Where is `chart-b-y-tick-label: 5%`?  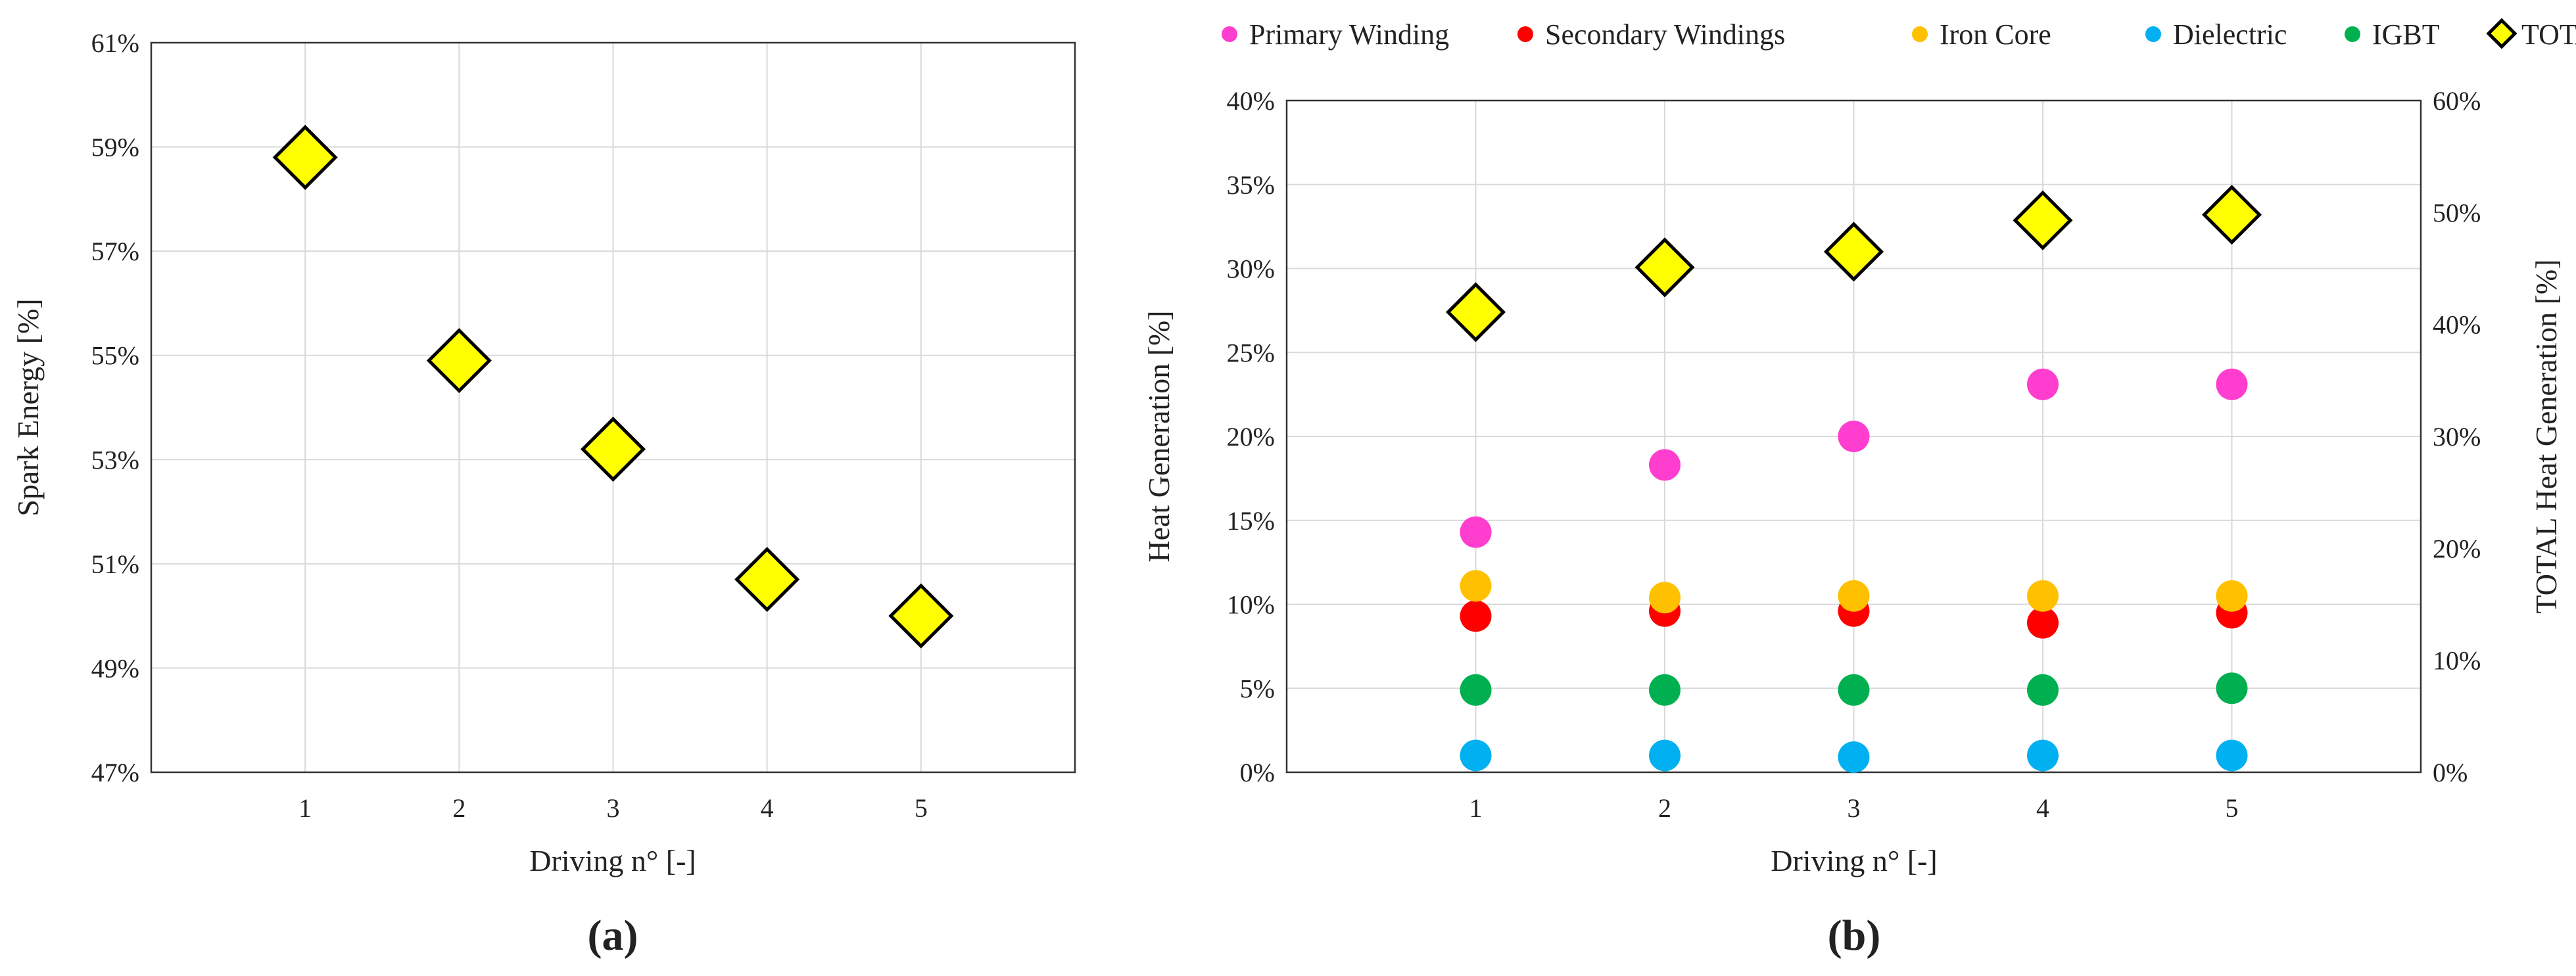 chart-b-y-tick-label: 5% is located at coordinates (1257, 689).